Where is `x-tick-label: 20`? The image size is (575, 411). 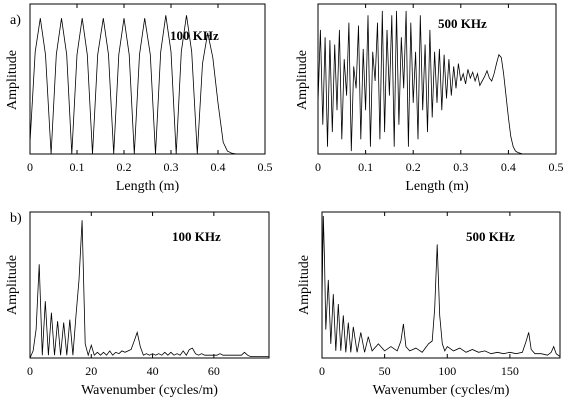 x-tick-label: 20 is located at coordinates (91, 371).